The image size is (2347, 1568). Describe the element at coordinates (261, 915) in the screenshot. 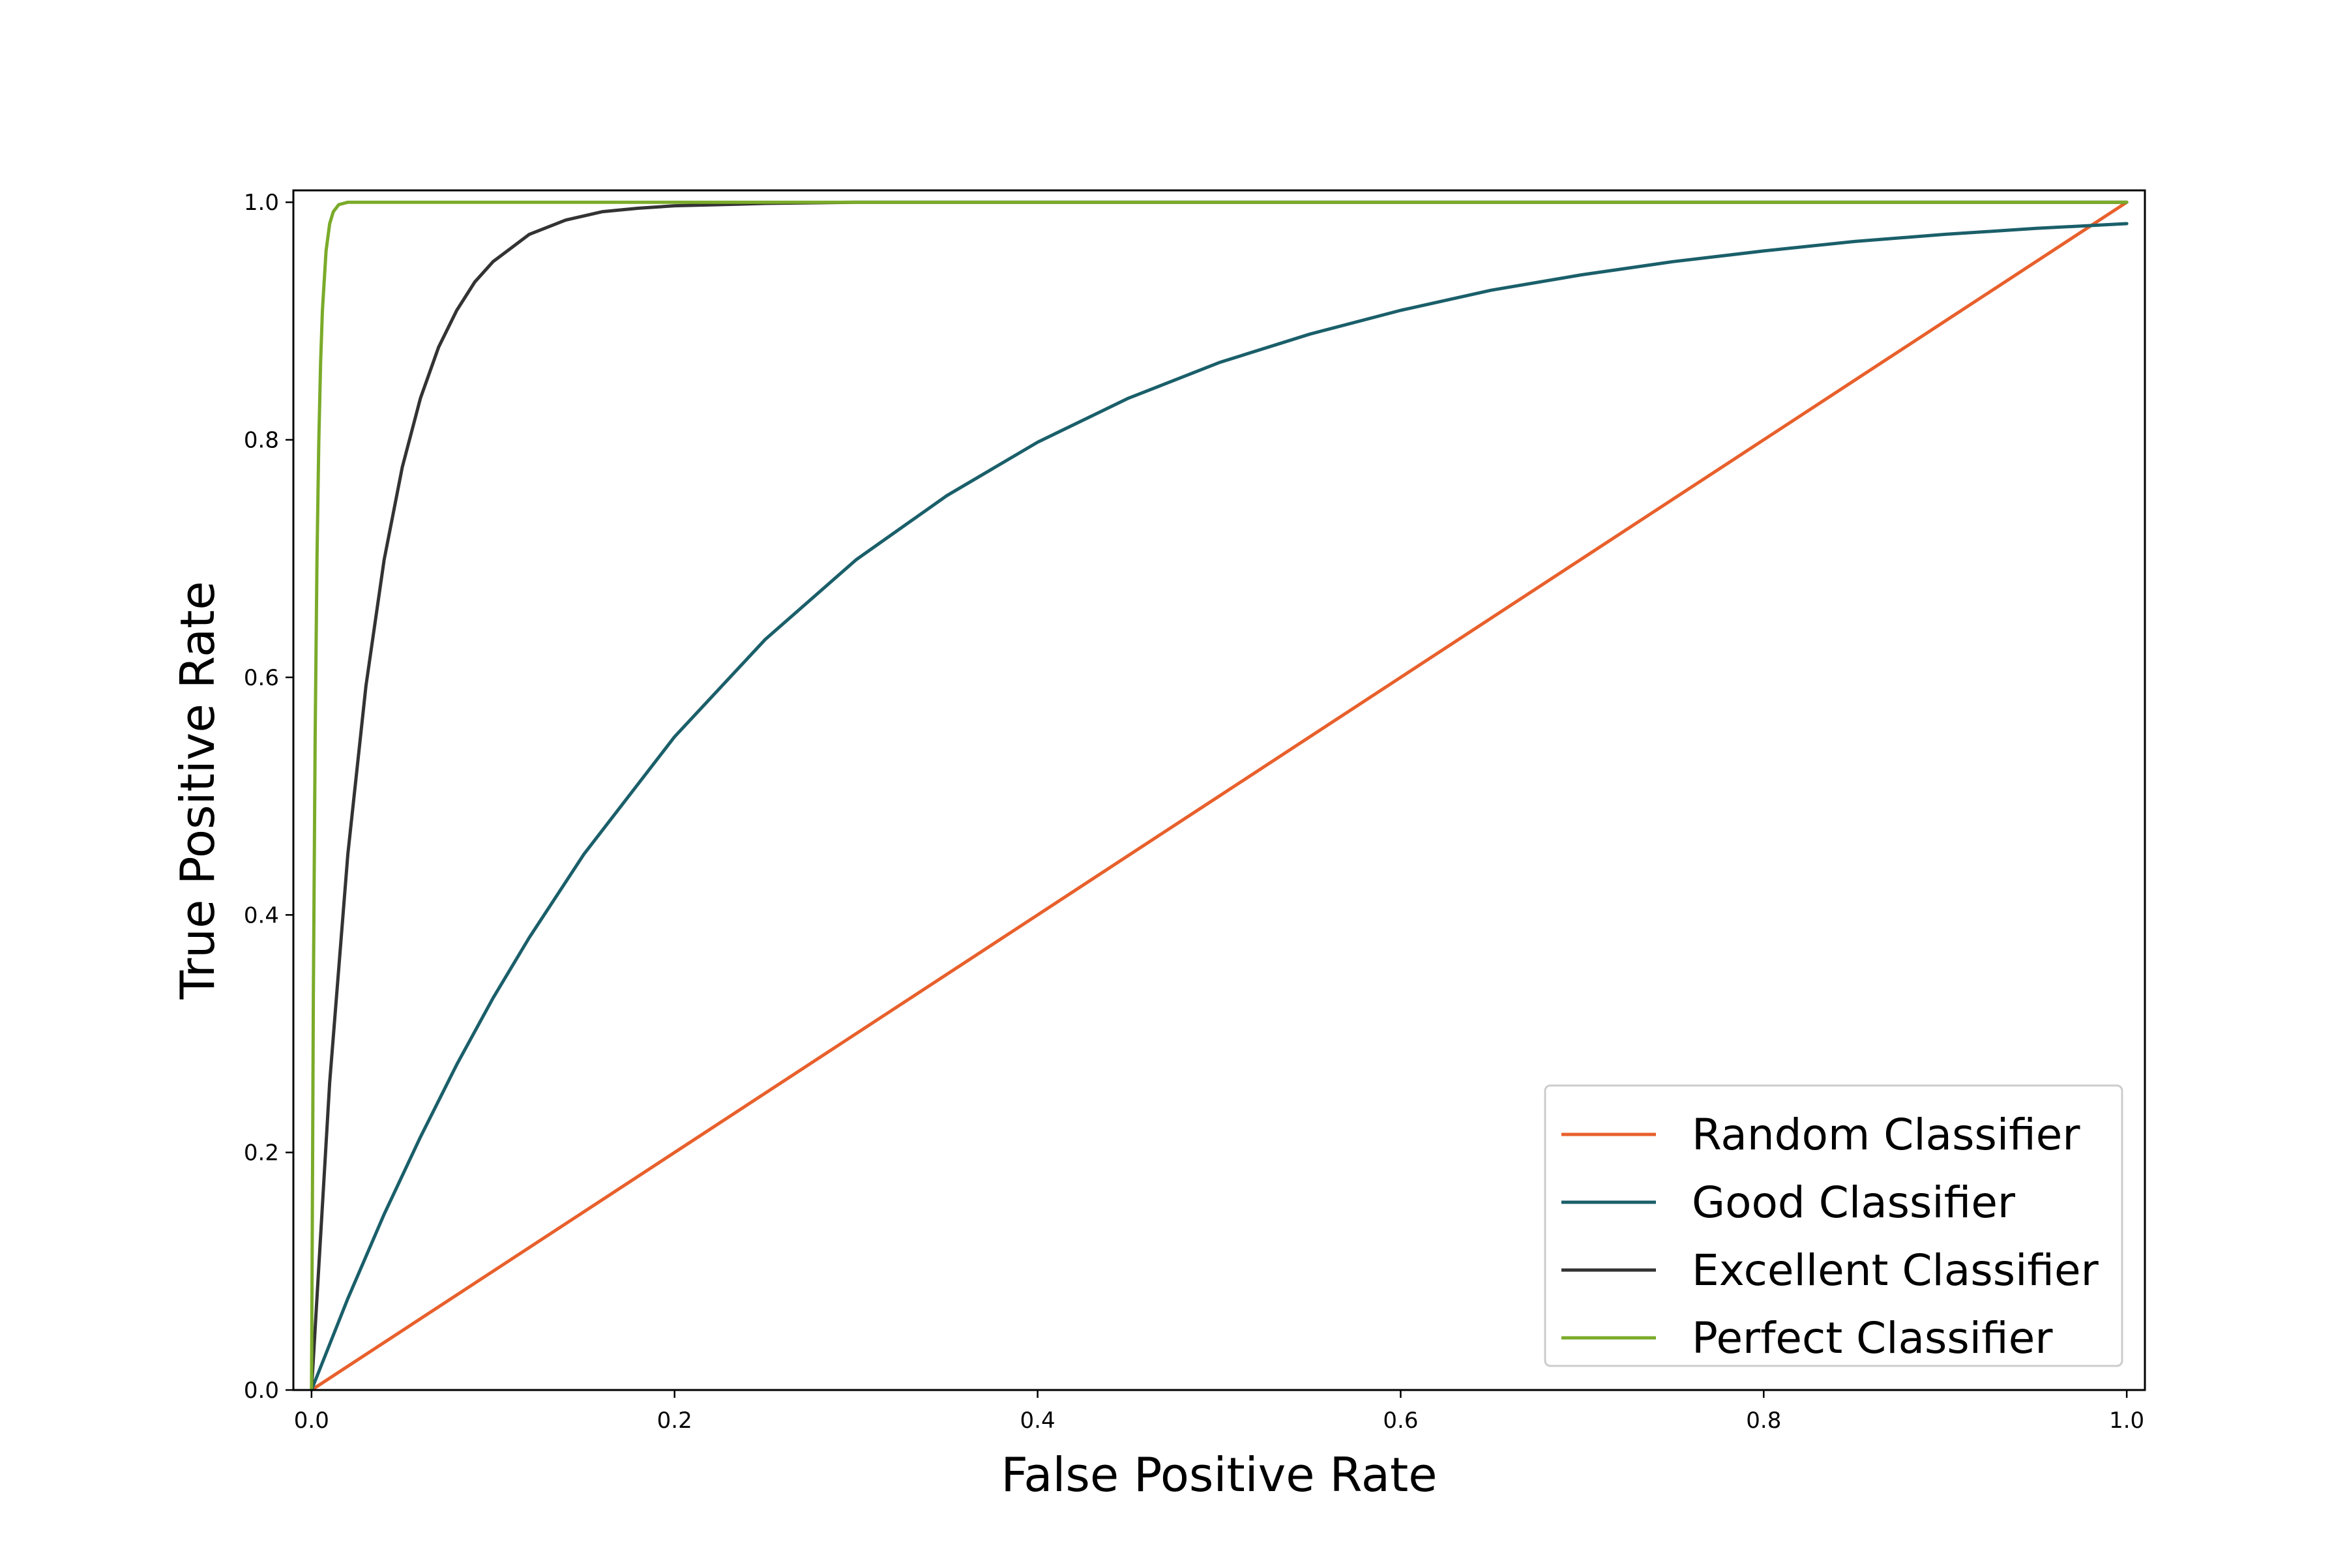

I see `y-tick-label: 0.4` at that location.